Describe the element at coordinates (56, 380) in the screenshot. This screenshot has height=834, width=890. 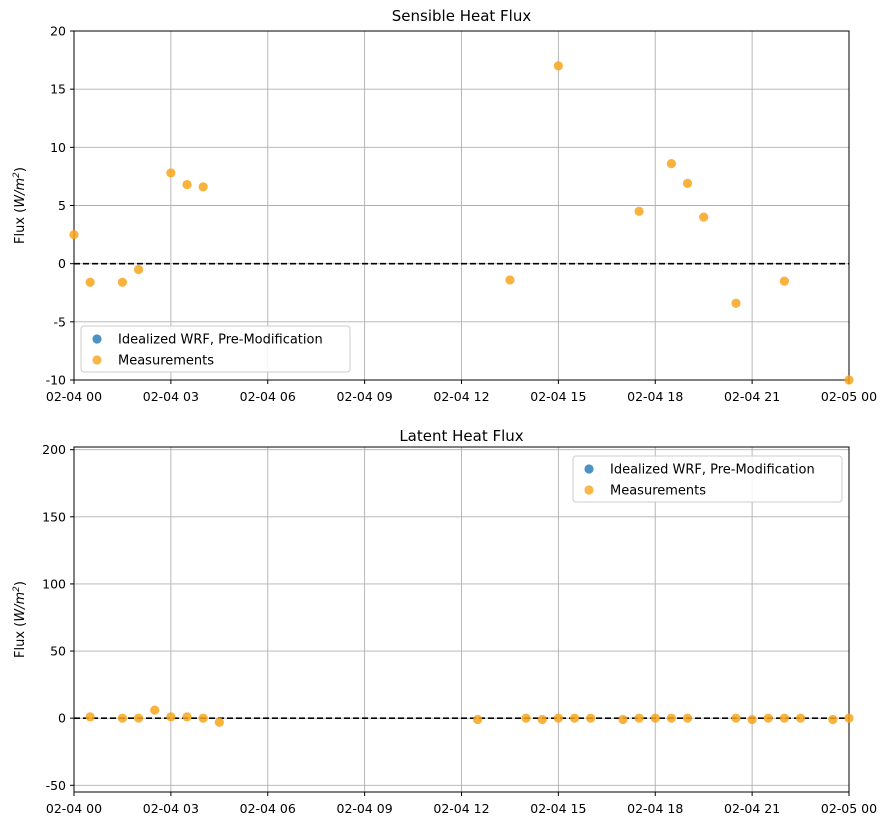
I see `y-tick-label: -10` at that location.